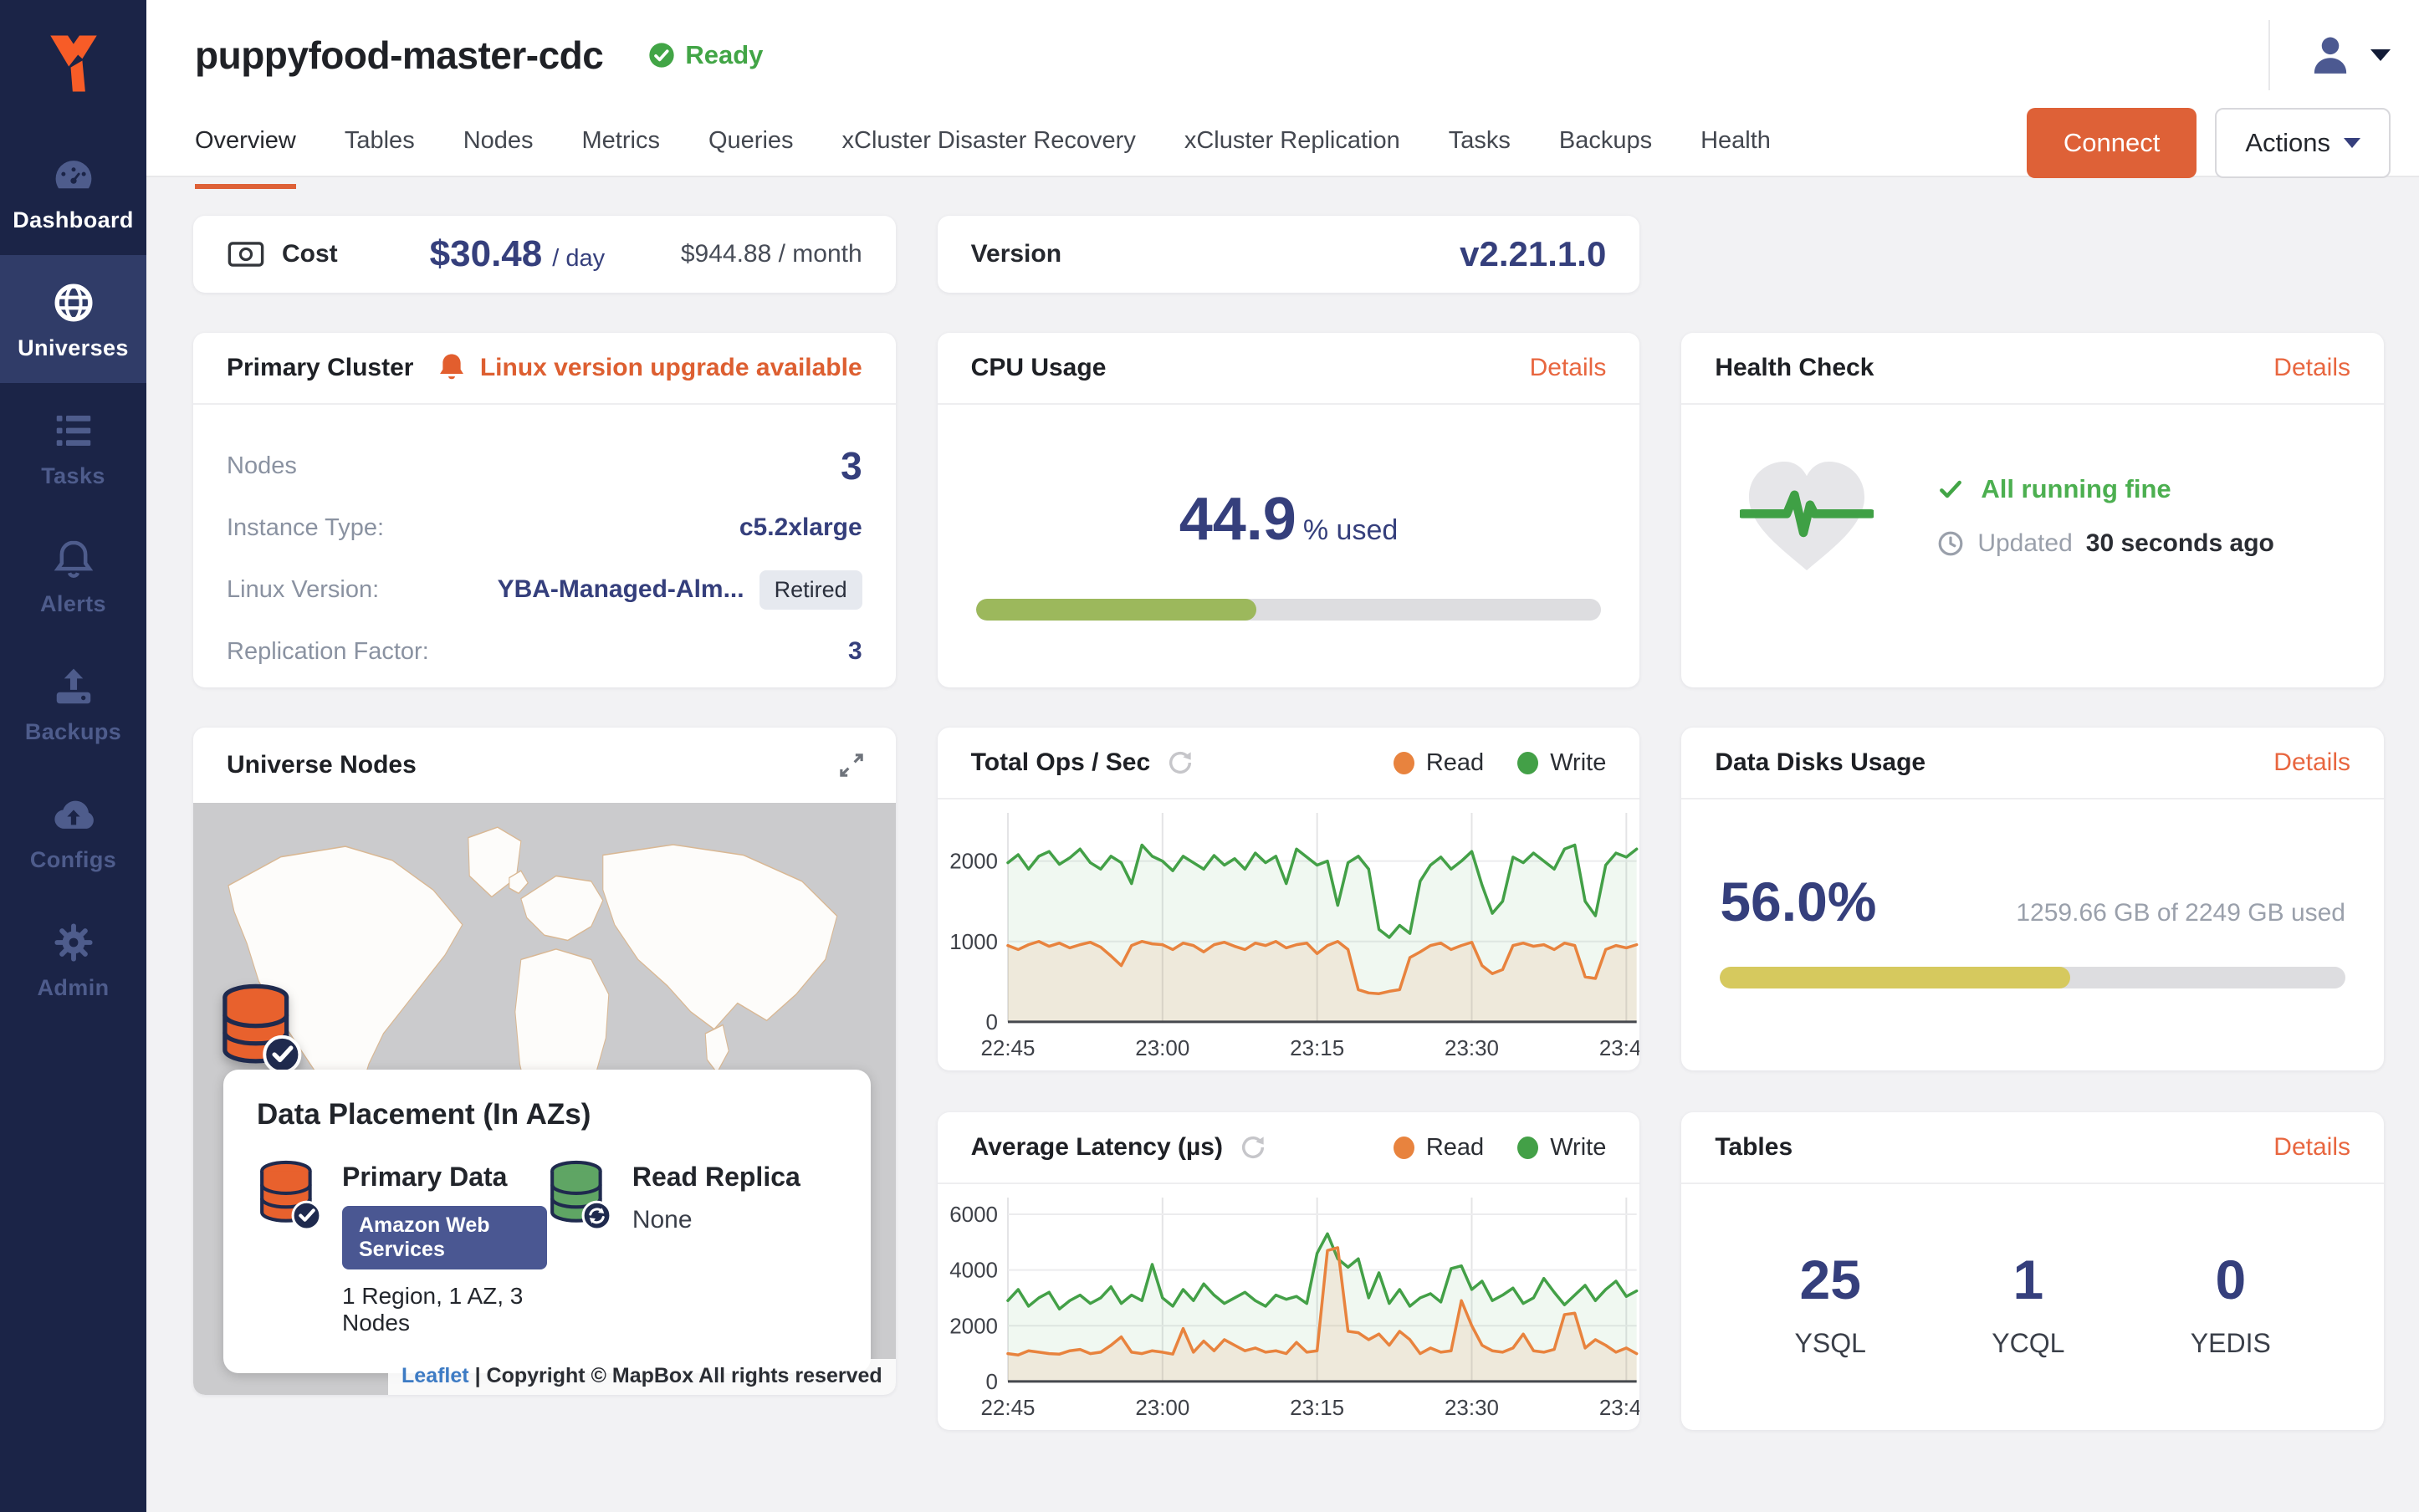 The width and height of the screenshot is (2419, 1512). What do you see at coordinates (73, 319) in the screenshot?
I see `sidebar-item-universes: Universes` at bounding box center [73, 319].